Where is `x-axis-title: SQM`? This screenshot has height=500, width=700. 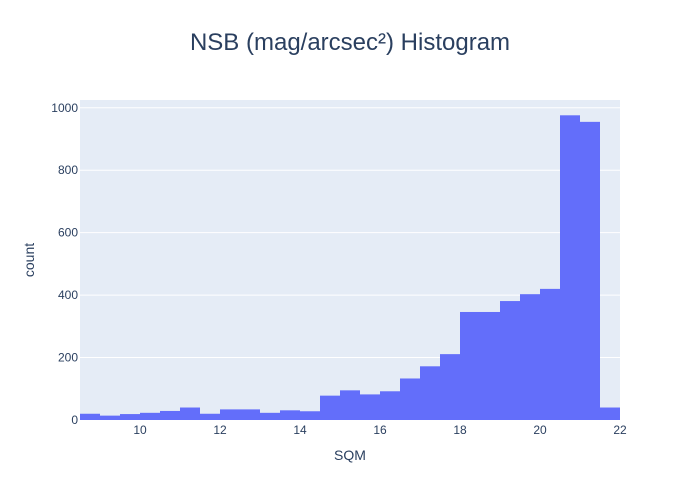
x-axis-title: SQM is located at coordinates (350, 455).